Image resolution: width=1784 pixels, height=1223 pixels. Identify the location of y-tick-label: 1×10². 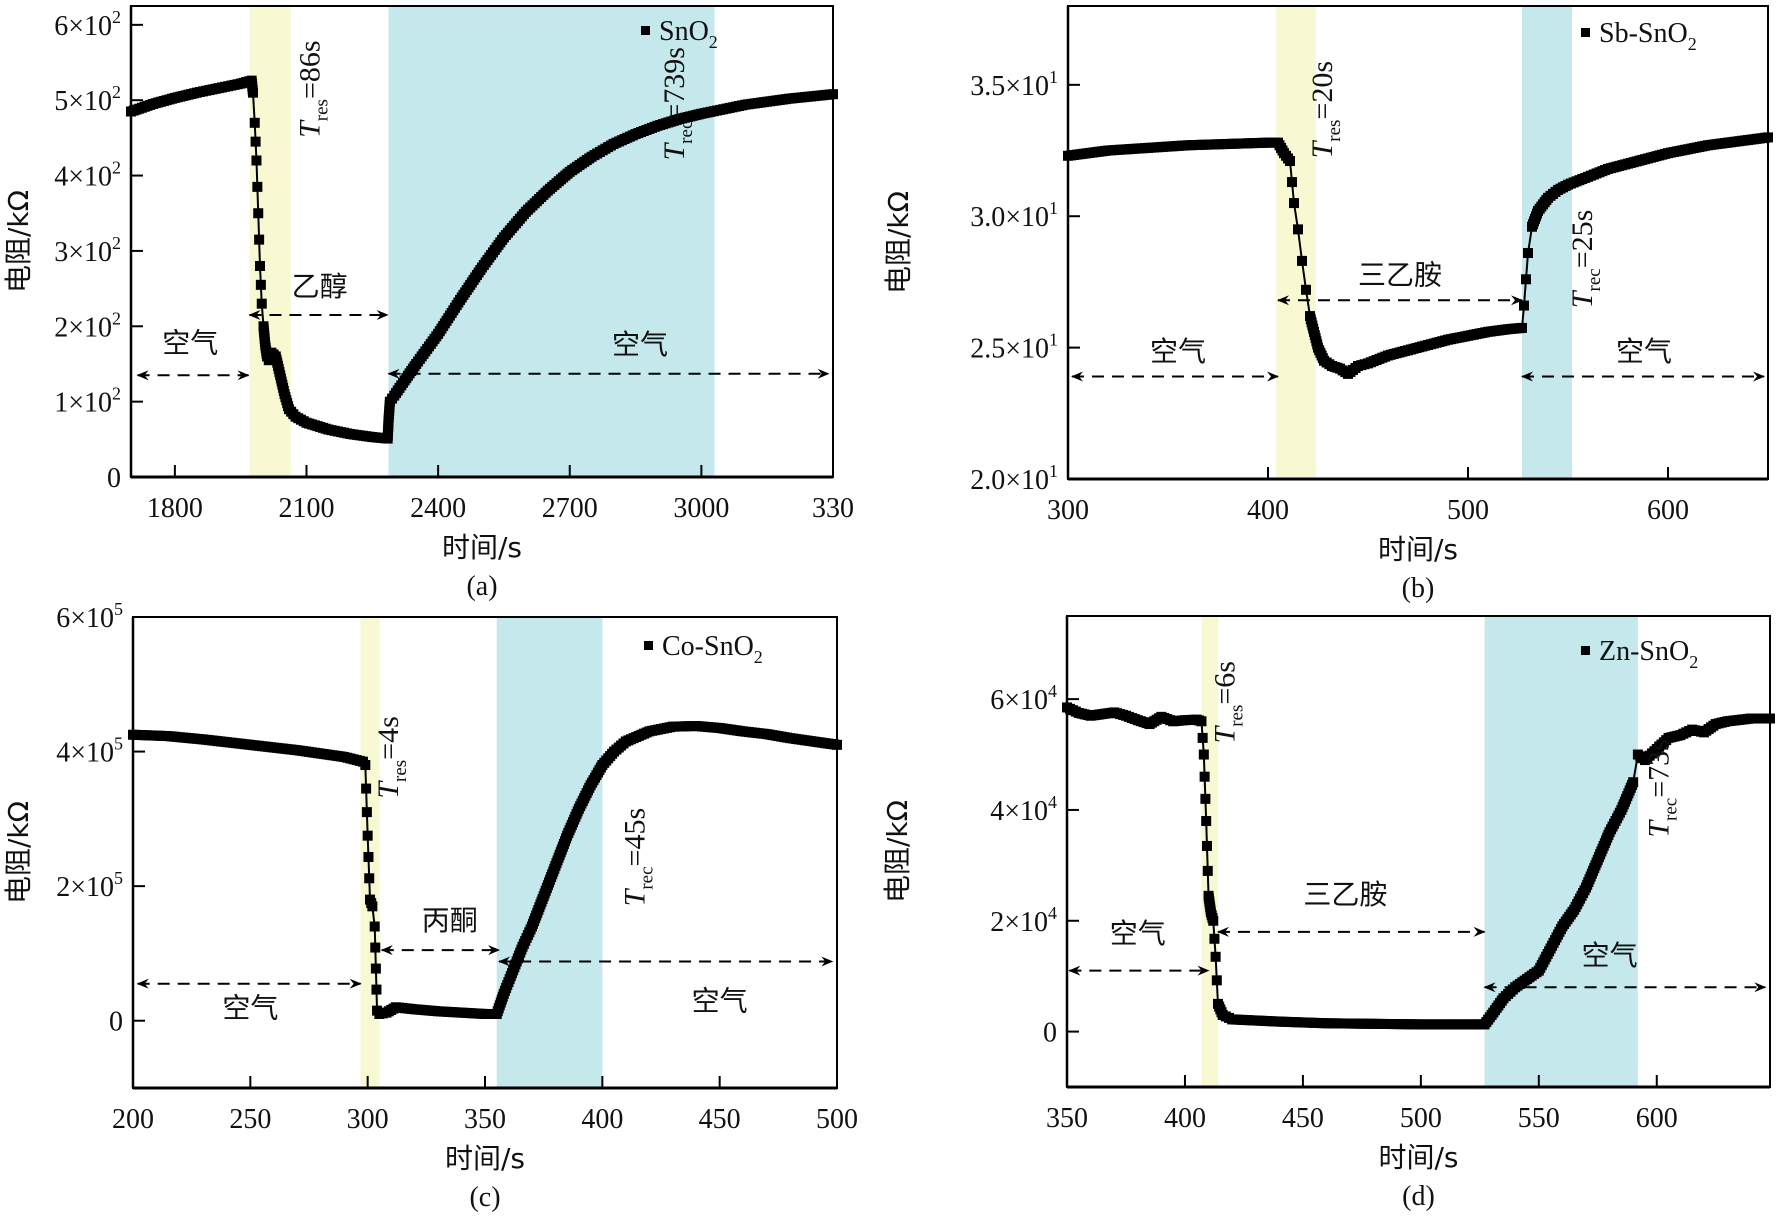
(87, 401).